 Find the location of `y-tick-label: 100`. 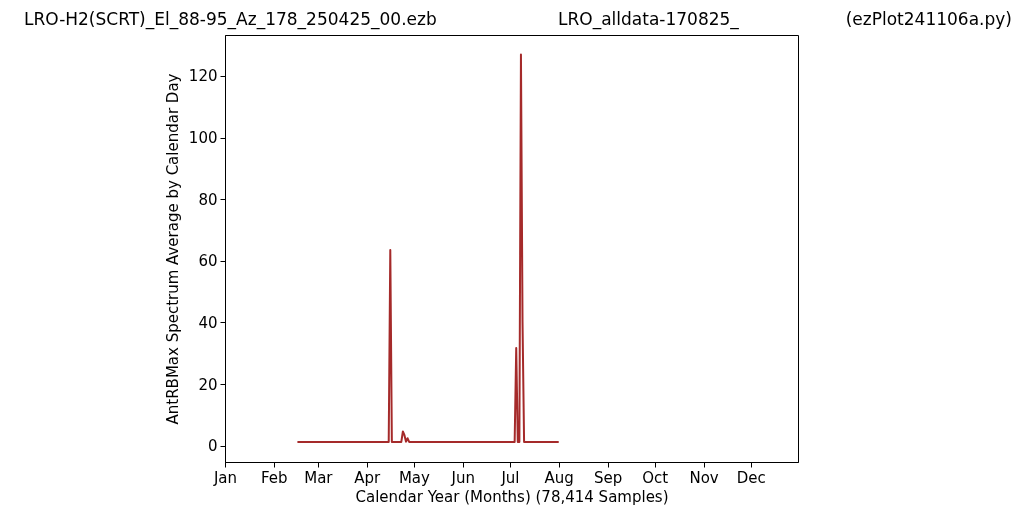

y-tick-label: 100 is located at coordinates (203, 138).